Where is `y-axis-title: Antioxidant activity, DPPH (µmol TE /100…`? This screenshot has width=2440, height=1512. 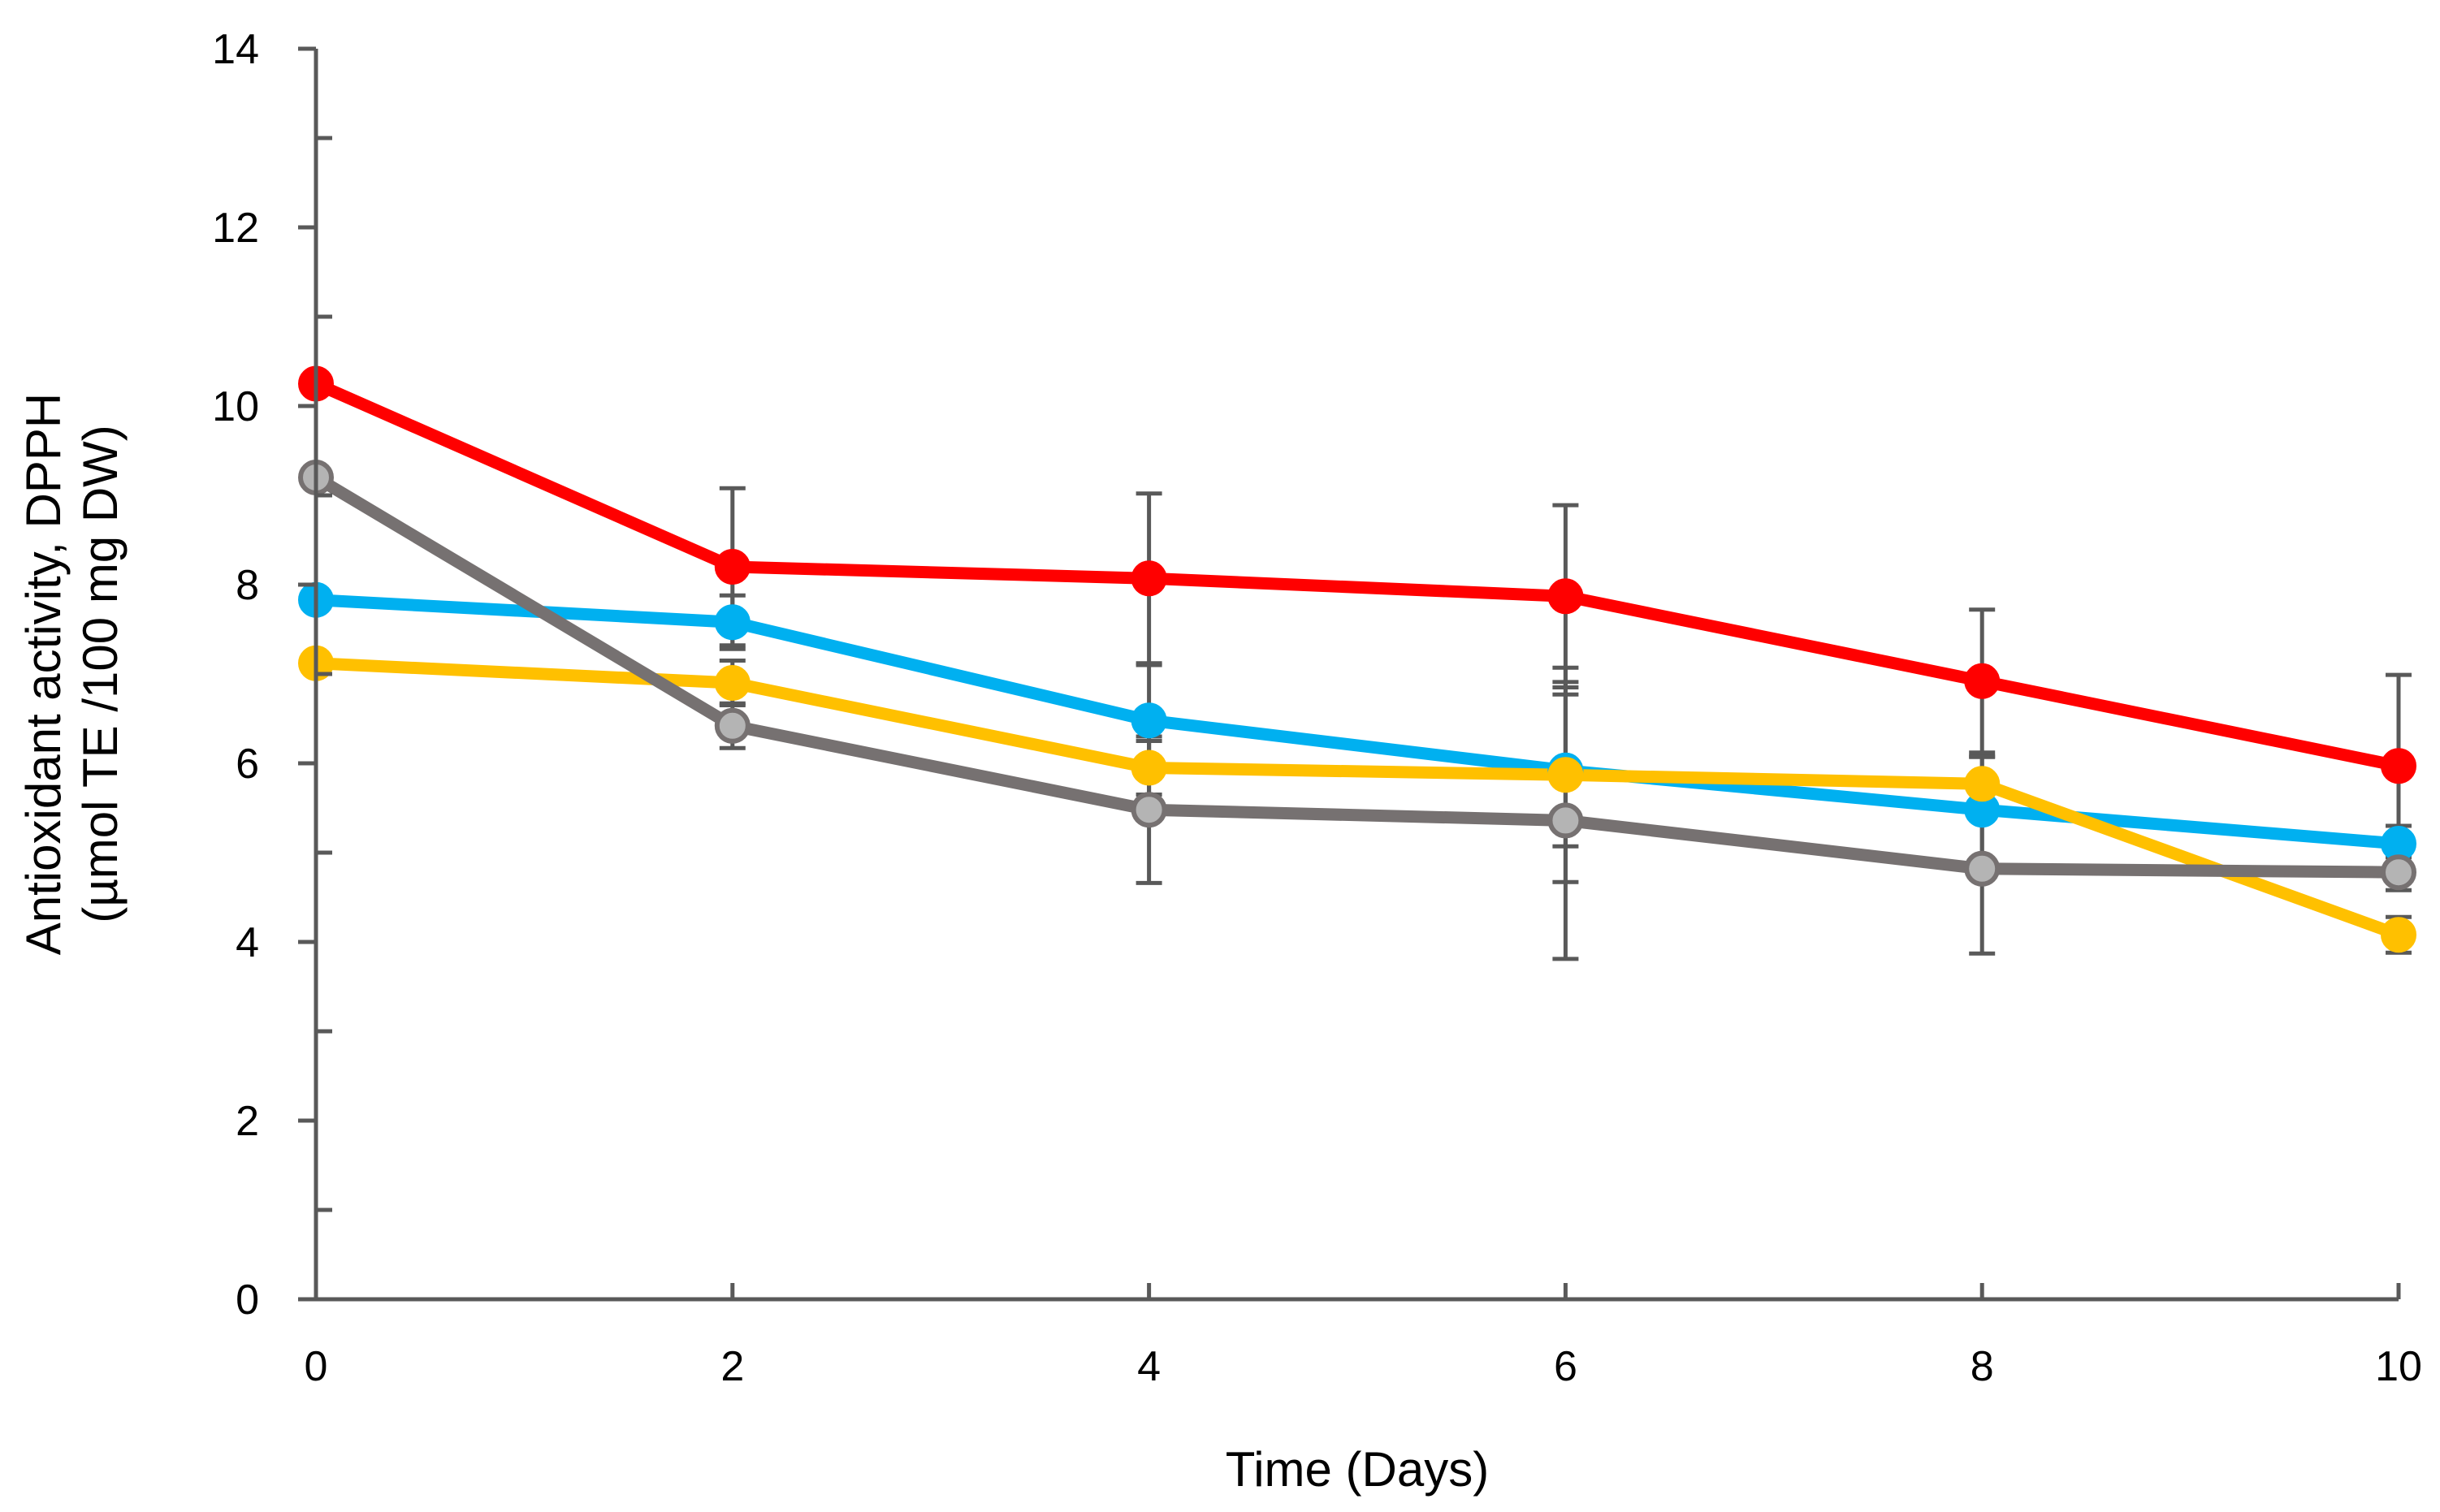
y-axis-title: Antioxidant activity, DPPH (µmol TE /100… is located at coordinates (72, 674).